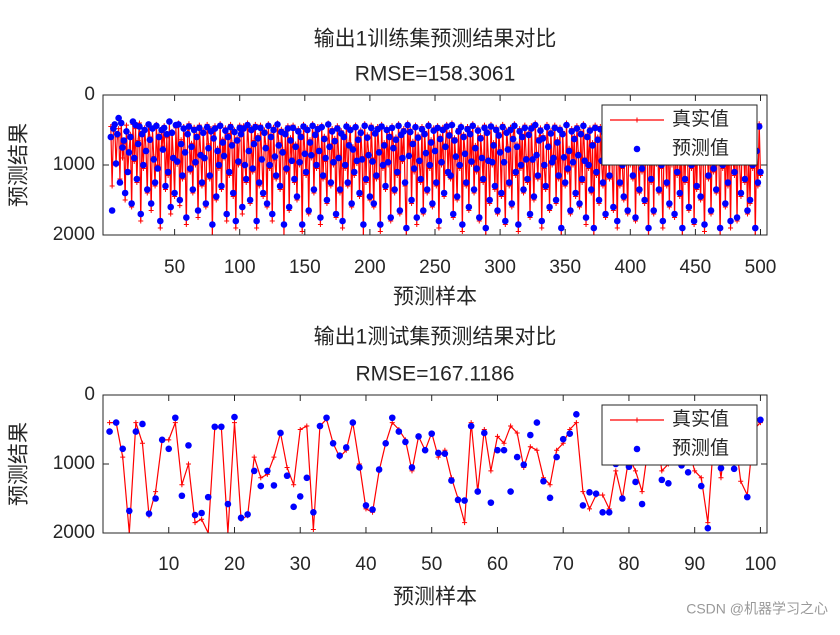 Image resolution: width=840 pixels, height=635 pixels. Describe the element at coordinates (757, 609) in the screenshot. I see `watermark: CSDN @机器学习之心` at that location.